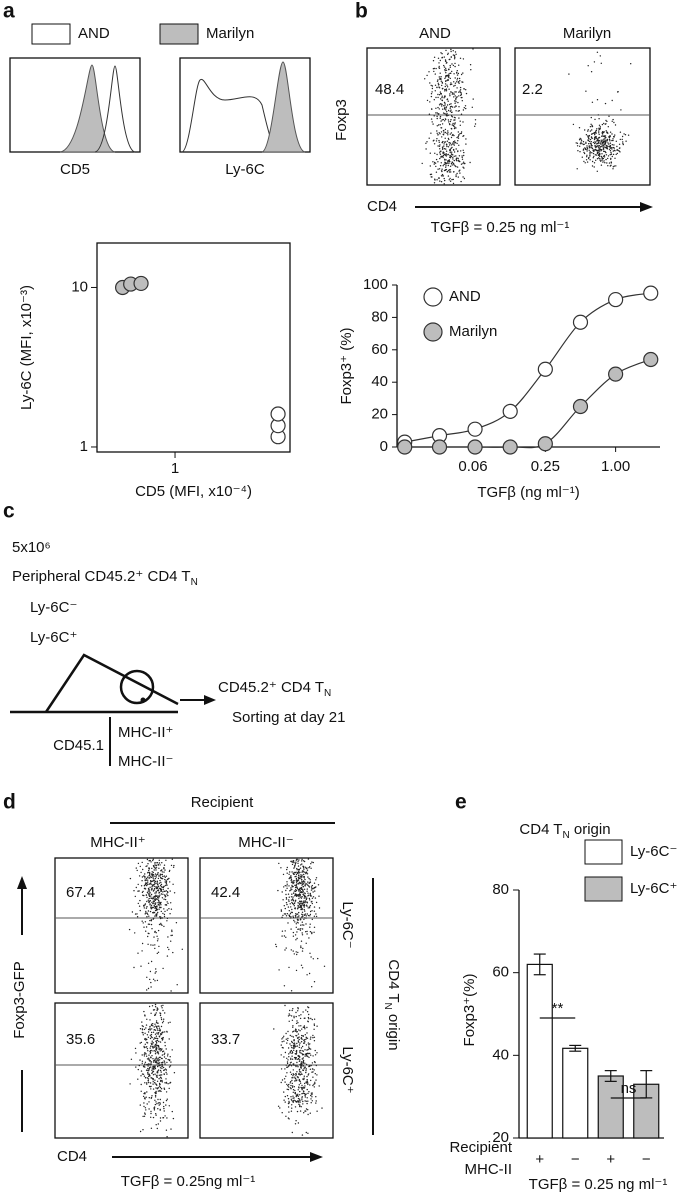  Describe the element at coordinates (540, 829) in the screenshot. I see `text-part: CD4 T` at that location.